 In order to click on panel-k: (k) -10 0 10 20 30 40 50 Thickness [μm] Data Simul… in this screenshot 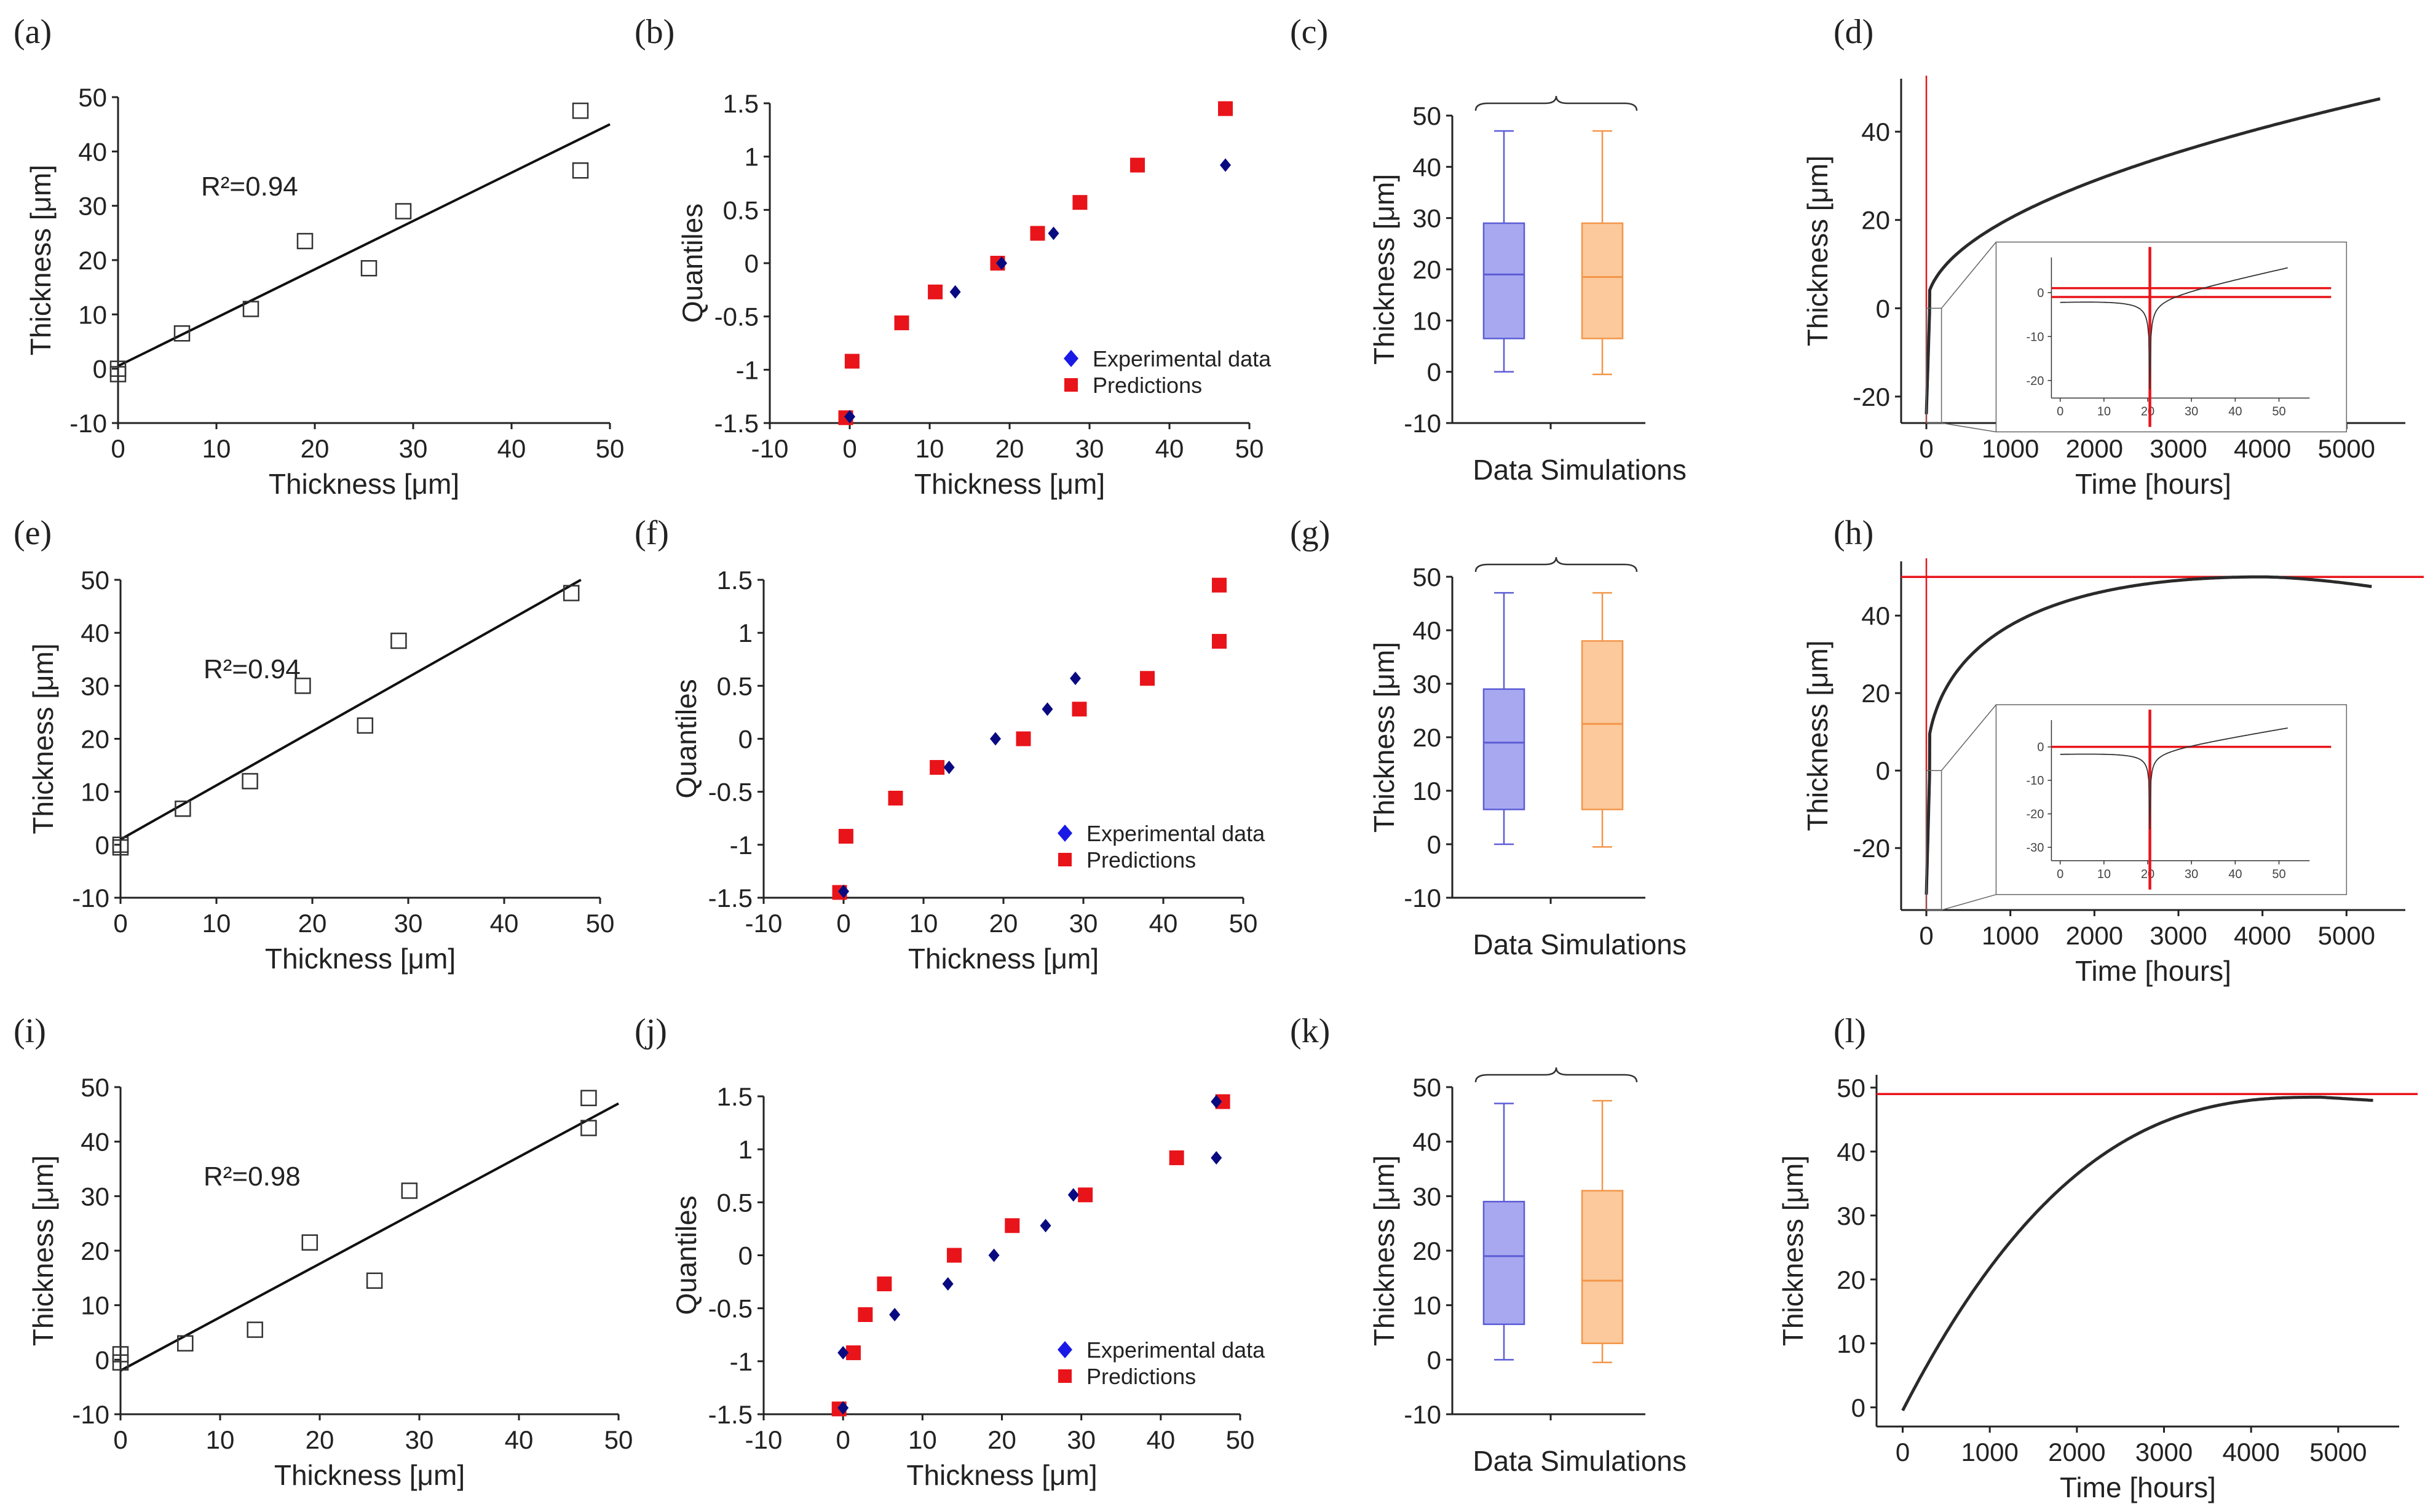, I will do `click(1488, 1245)`.